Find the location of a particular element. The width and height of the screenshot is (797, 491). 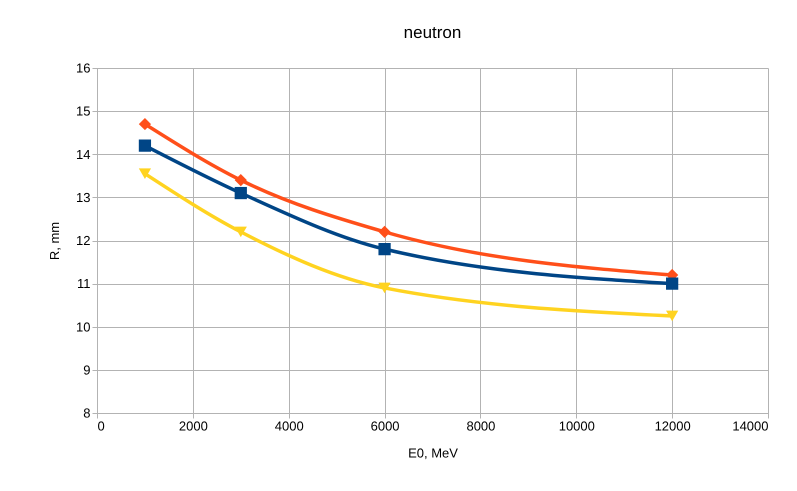

x-tick-label: 6000 is located at coordinates (385, 426).